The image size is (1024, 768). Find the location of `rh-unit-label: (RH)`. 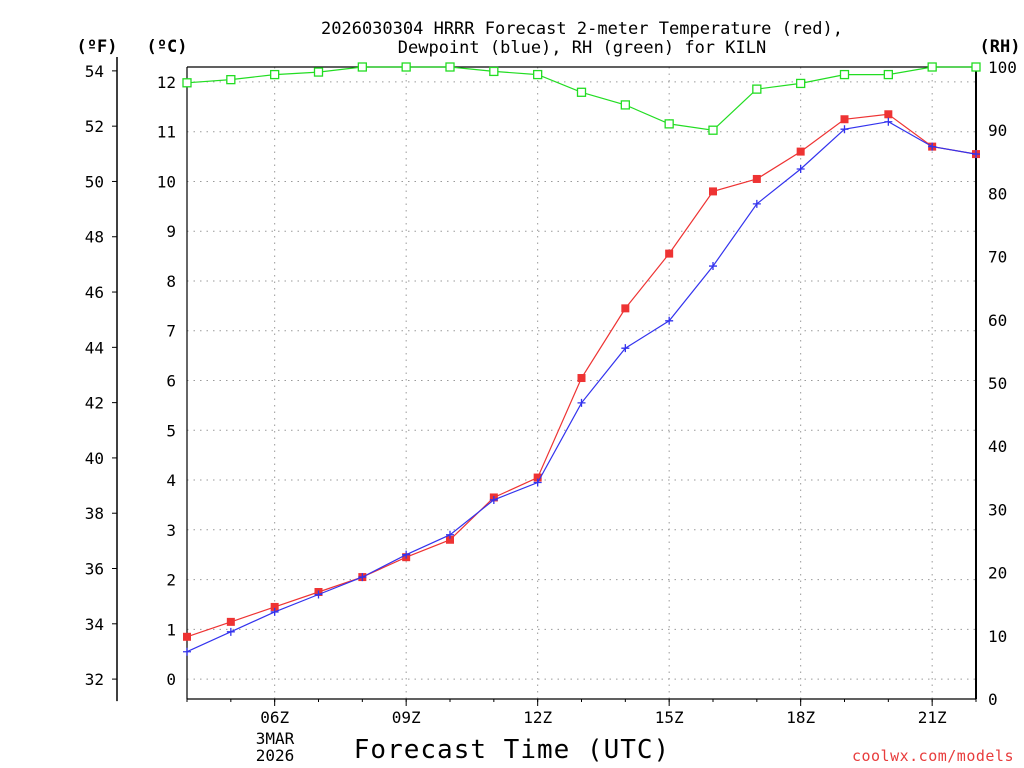

rh-unit-label: (RH) is located at coordinates (1000, 47).